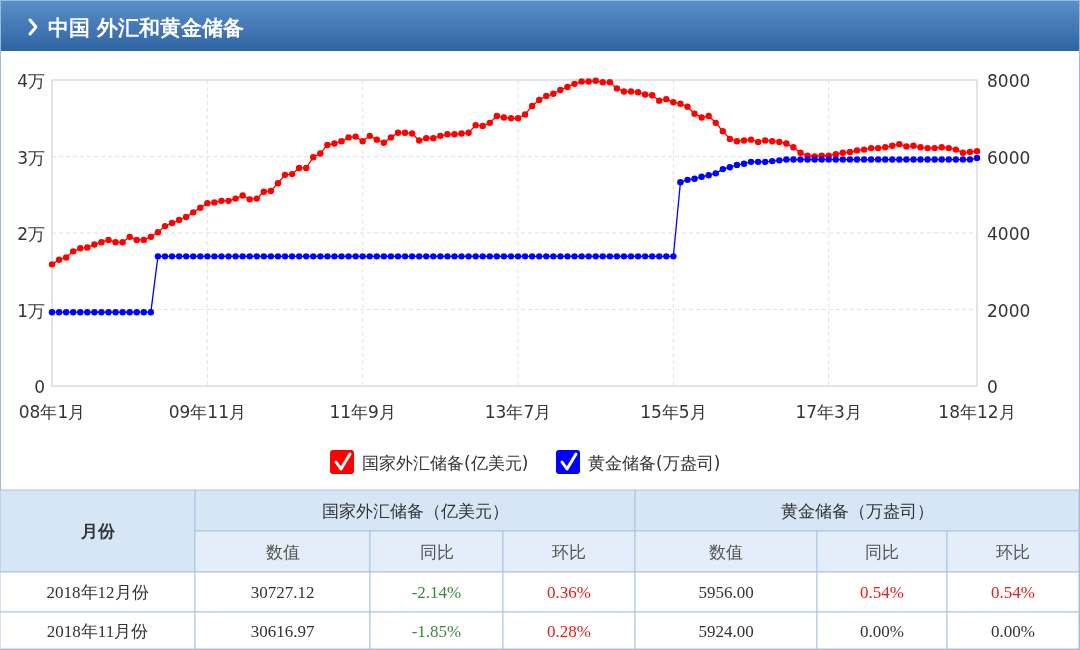 Image resolution: width=1080 pixels, height=650 pixels. What do you see at coordinates (977, 412) in the screenshot?
I see `x-tick-label: 18年12月` at bounding box center [977, 412].